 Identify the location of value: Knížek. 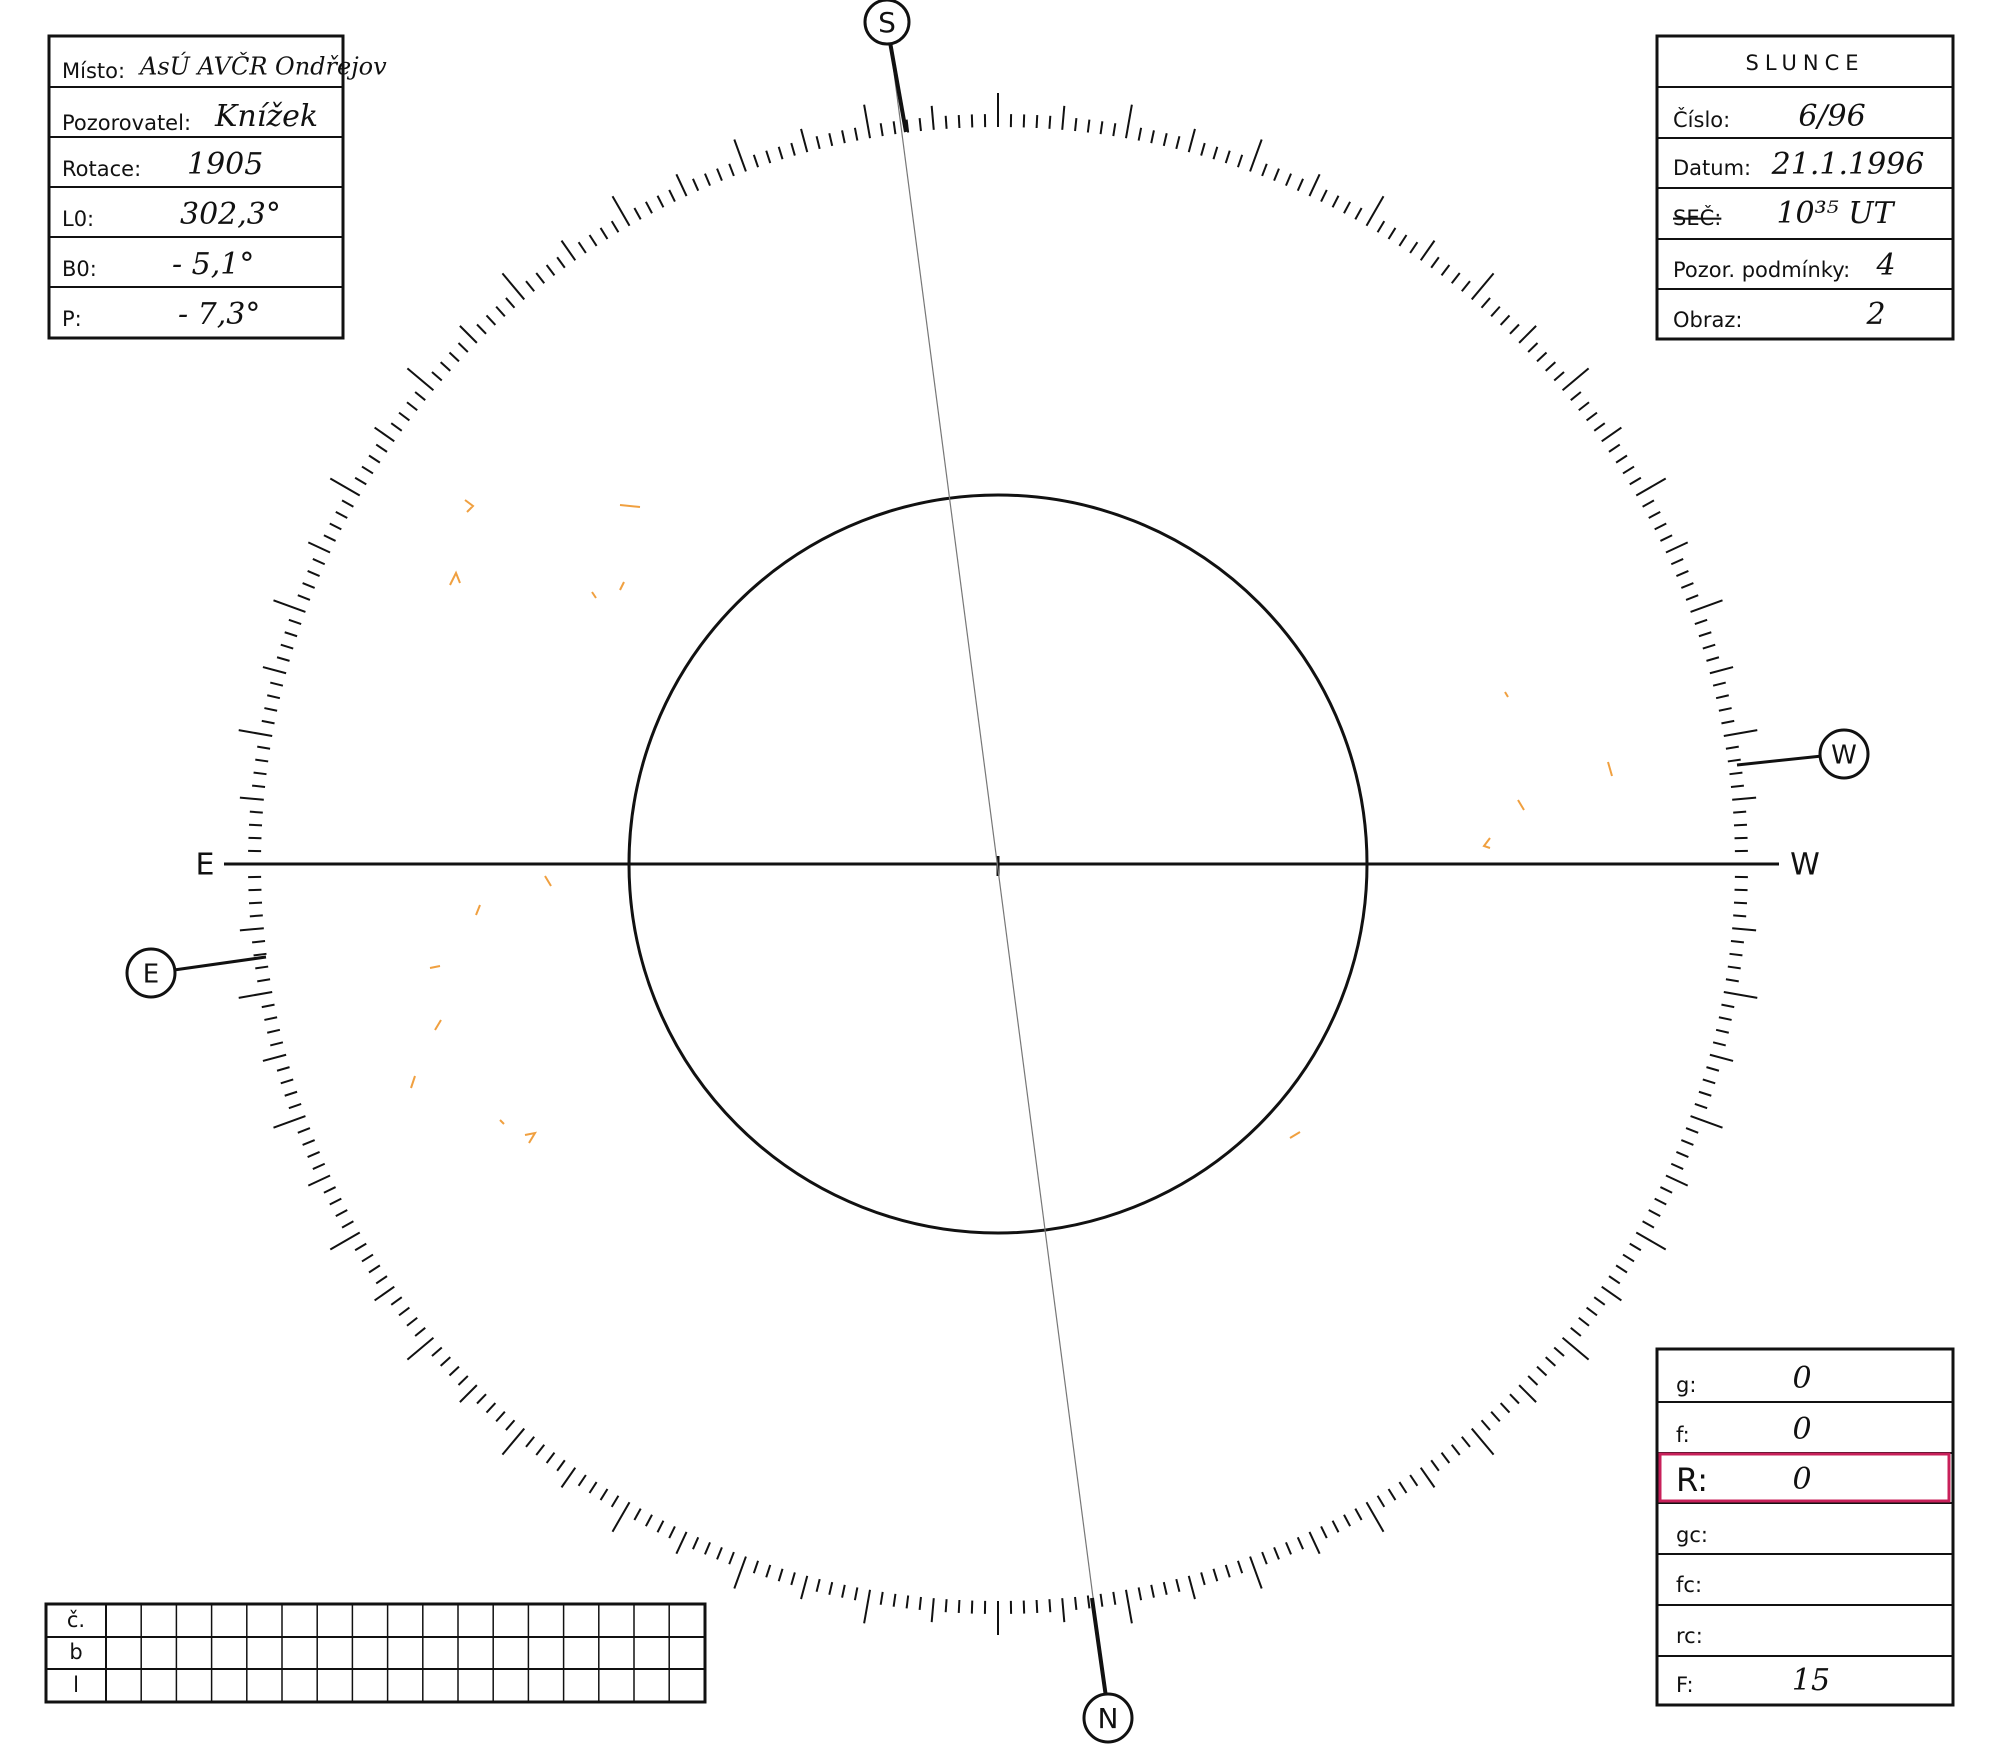
(266, 116).